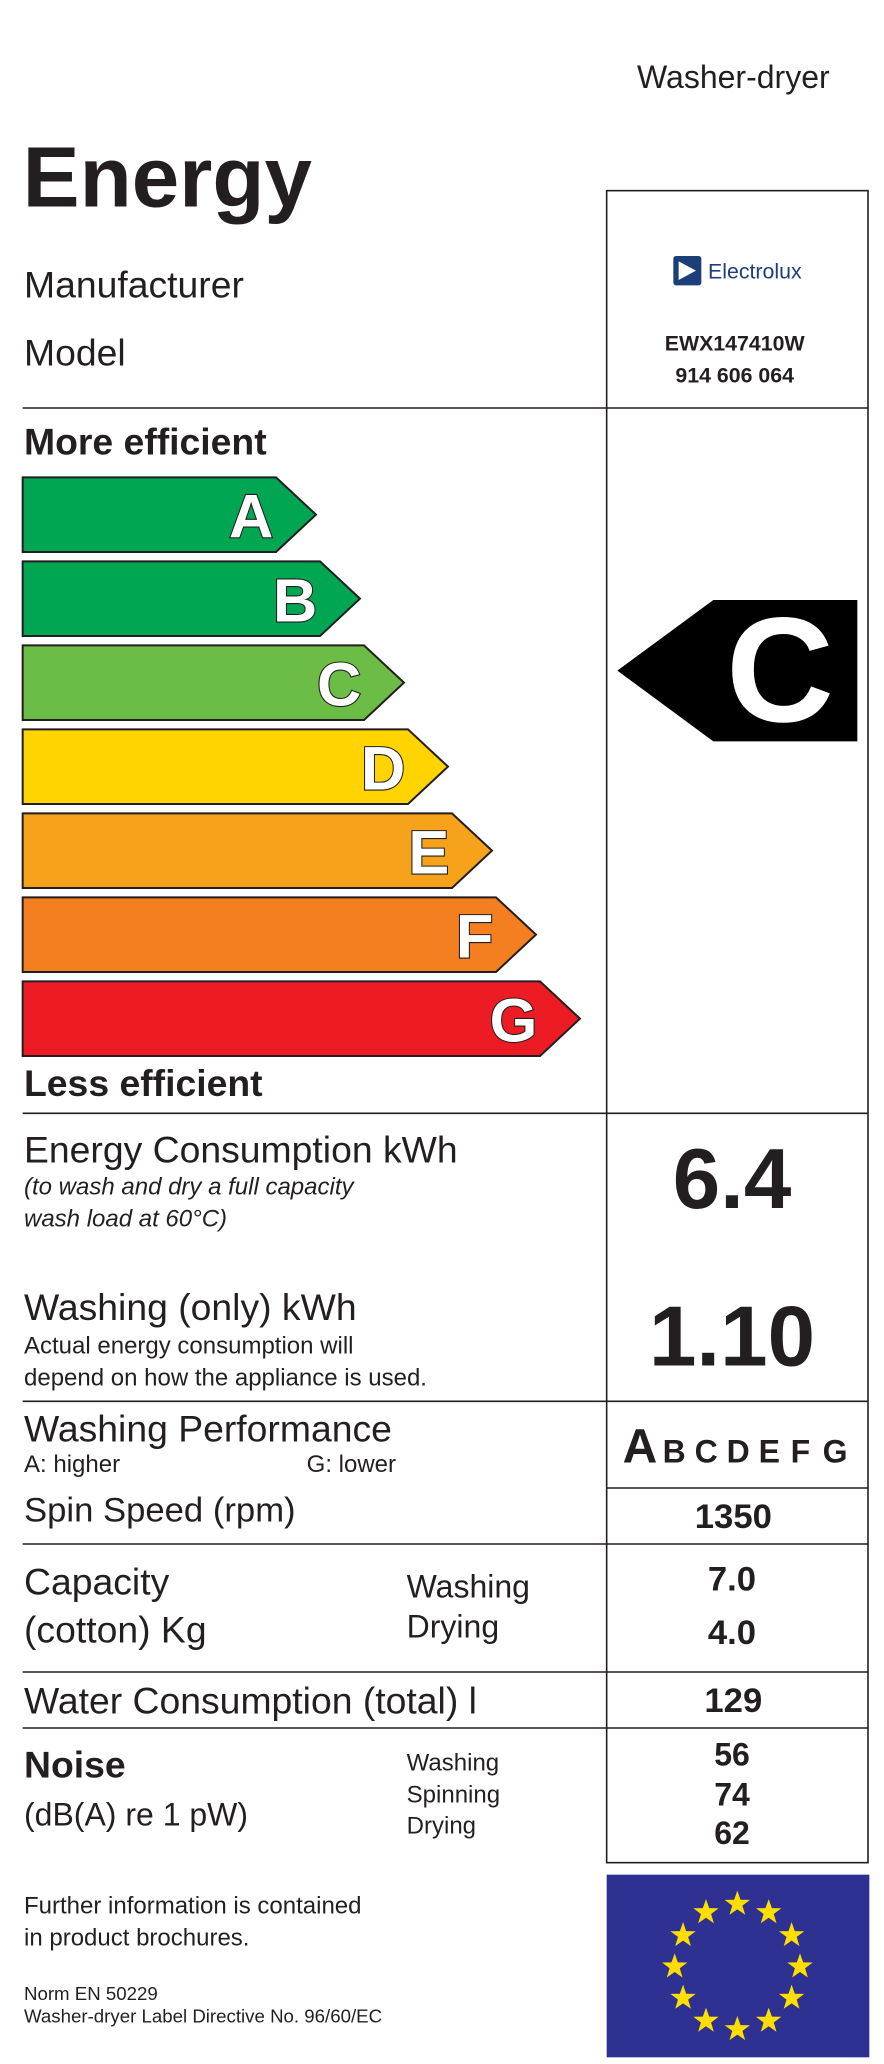  I want to click on capacity-row-name: Washing, so click(468, 1586).